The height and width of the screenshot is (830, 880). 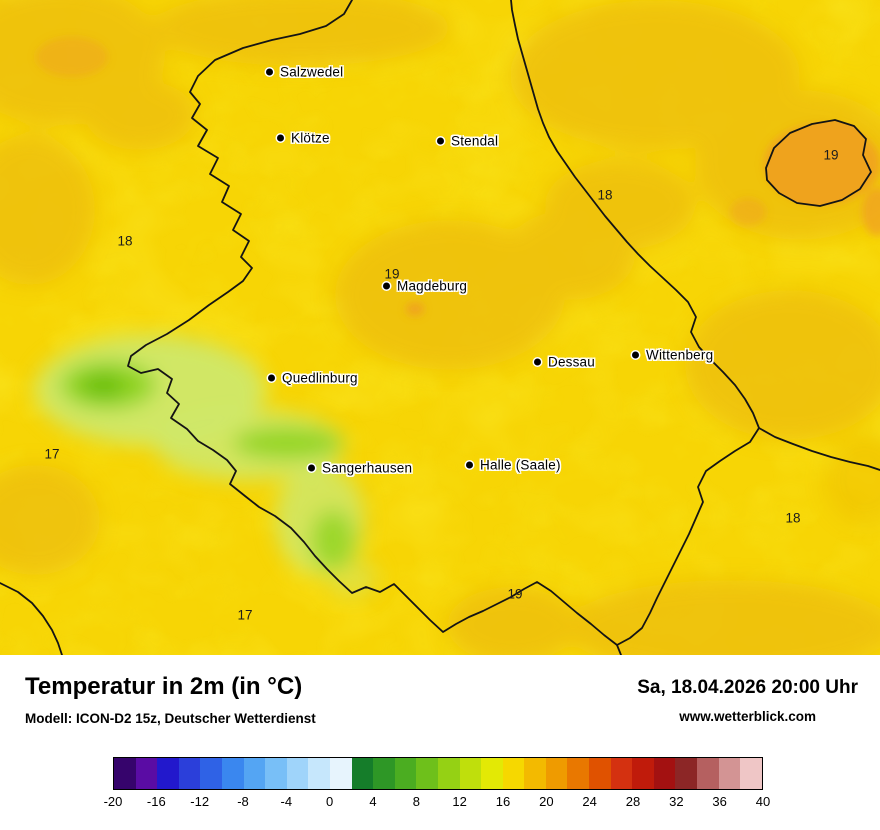 I want to click on legend-colorbar, so click(x=438, y=773).